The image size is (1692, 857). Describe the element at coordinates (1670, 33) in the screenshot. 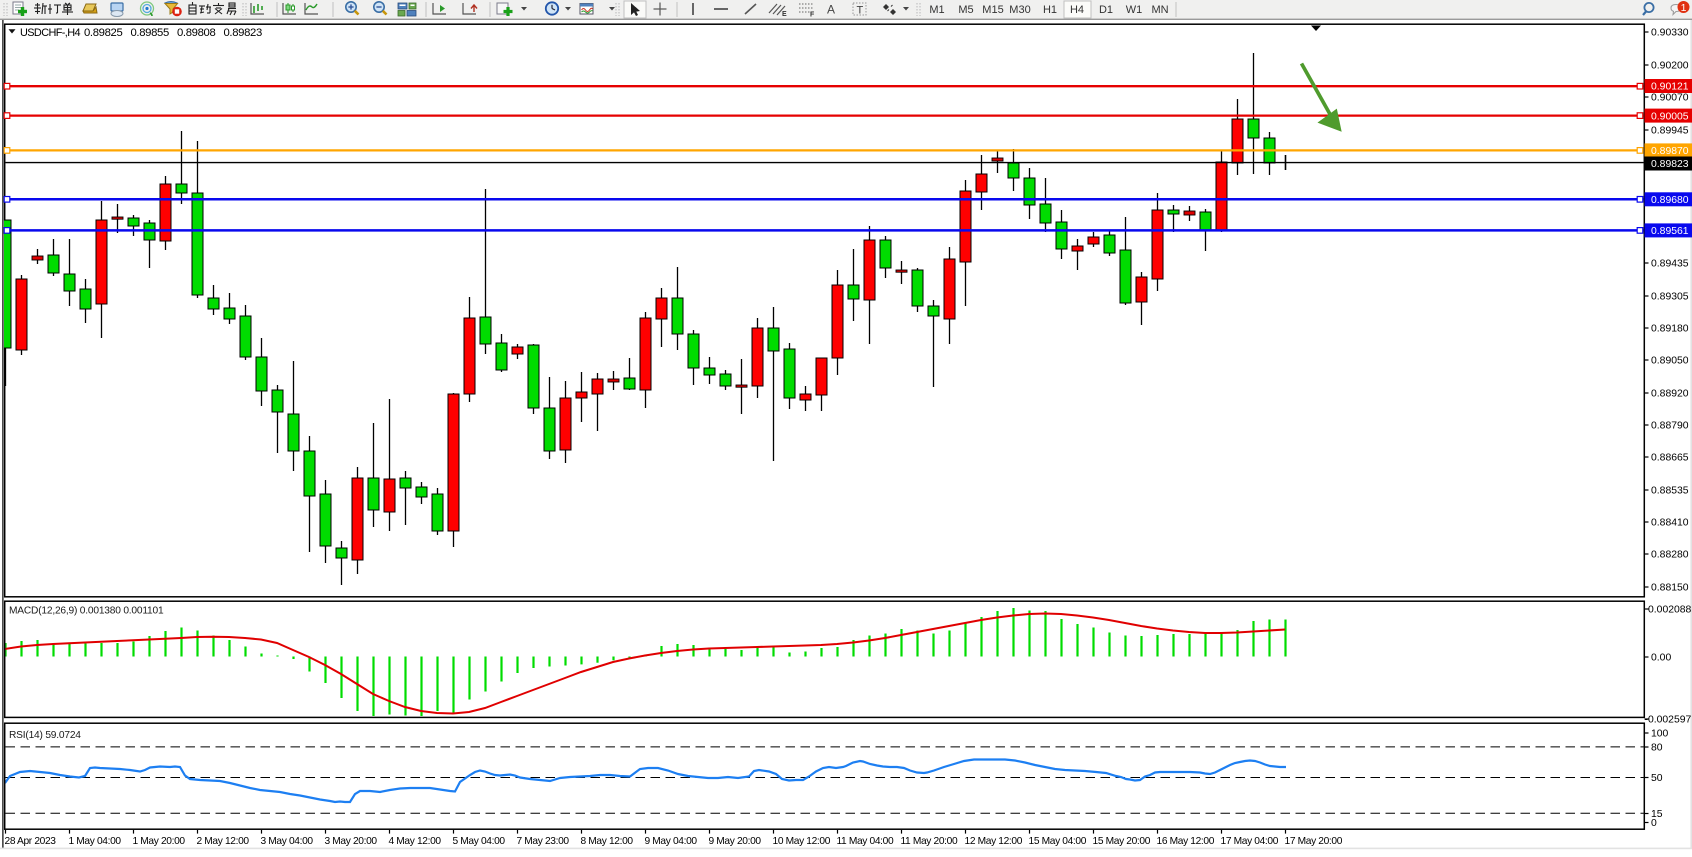

I see `svg-text: 0.90330` at that location.